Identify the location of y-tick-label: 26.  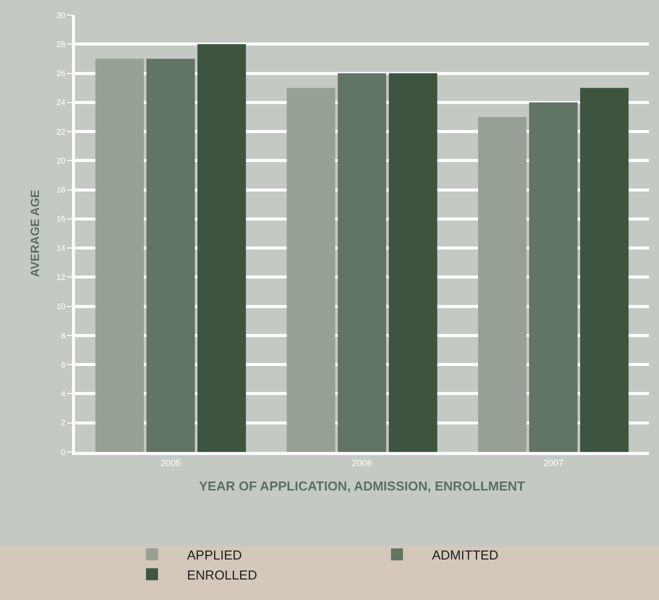
(61, 73).